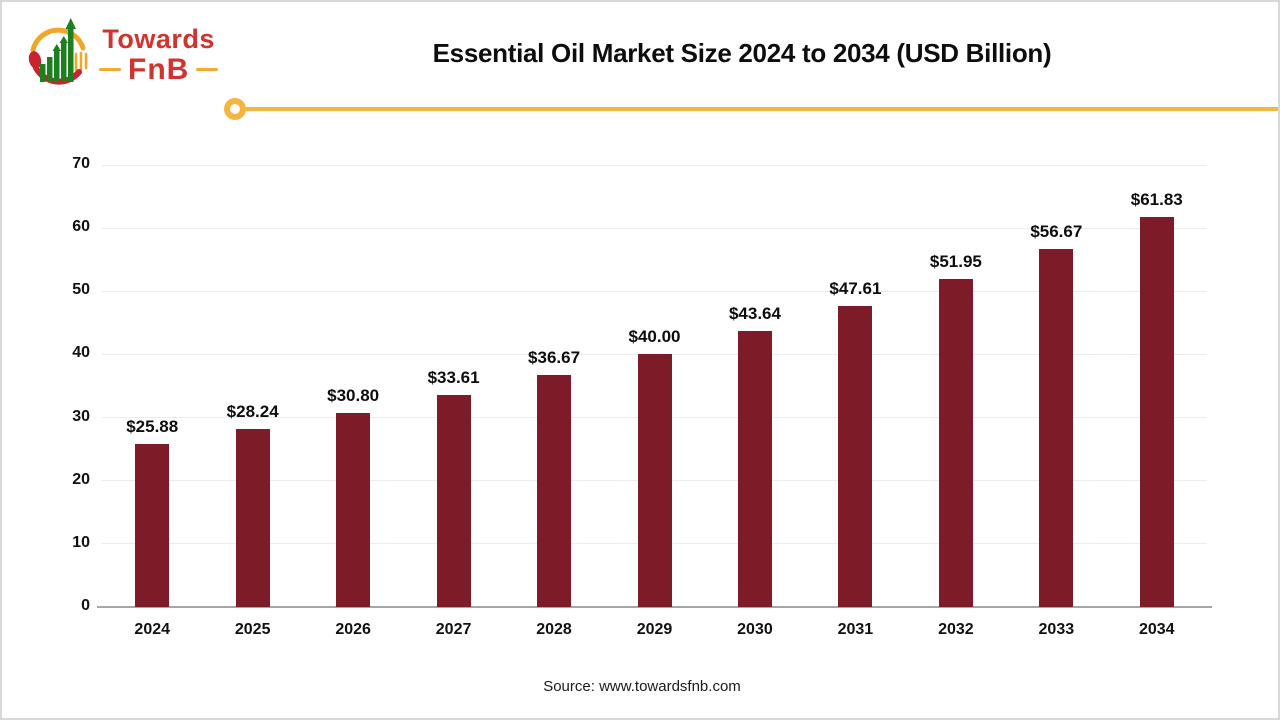 Image resolution: width=1280 pixels, height=720 pixels. I want to click on bar-value-label: $33.61, so click(453, 377).